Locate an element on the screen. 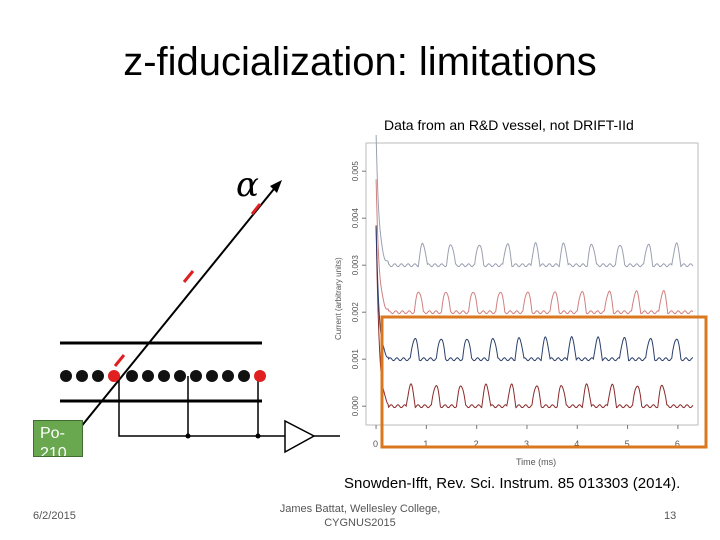 Image resolution: width=720 pixels, height=540 pixels. footer-date: 6/2/2015 is located at coordinates (54, 516).